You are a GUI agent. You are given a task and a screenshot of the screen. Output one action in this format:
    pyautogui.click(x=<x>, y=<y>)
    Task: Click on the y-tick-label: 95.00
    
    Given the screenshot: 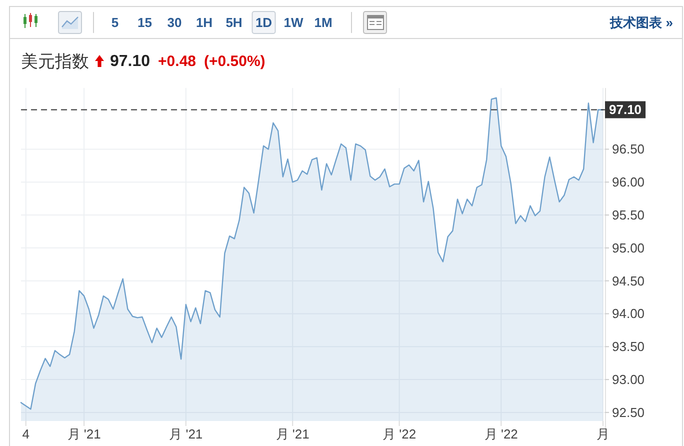 What is the action you would take?
    pyautogui.click(x=628, y=248)
    